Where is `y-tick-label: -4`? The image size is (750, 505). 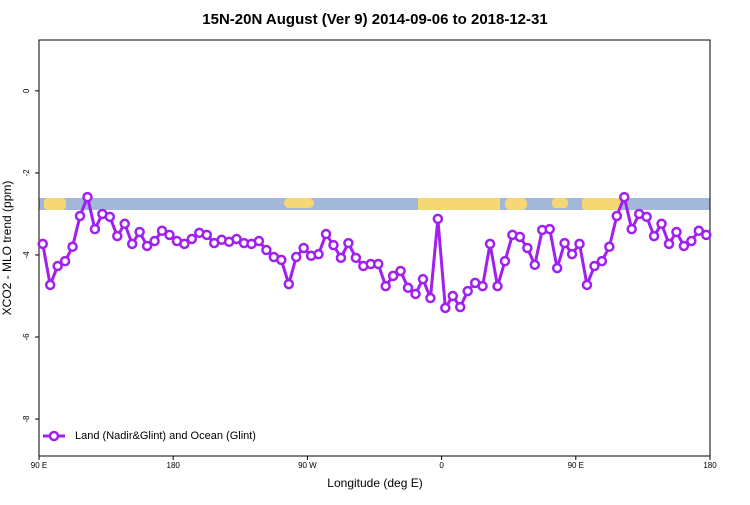 y-tick-label: -4 is located at coordinates (26, 255).